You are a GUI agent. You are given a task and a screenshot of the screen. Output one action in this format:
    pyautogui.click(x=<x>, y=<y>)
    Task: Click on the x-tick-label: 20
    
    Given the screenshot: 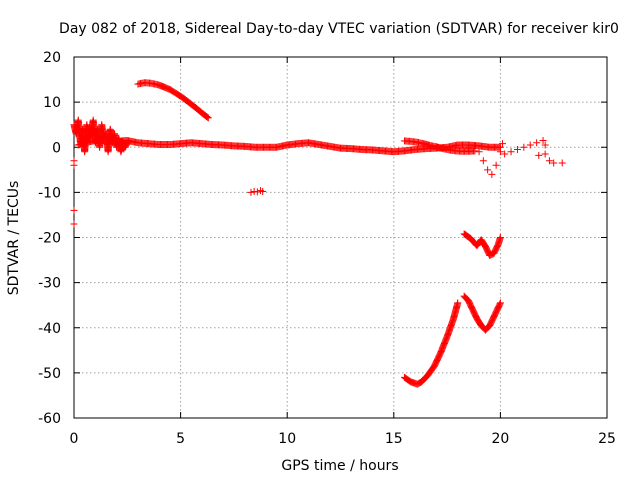 What is the action you would take?
    pyautogui.click(x=500, y=439)
    